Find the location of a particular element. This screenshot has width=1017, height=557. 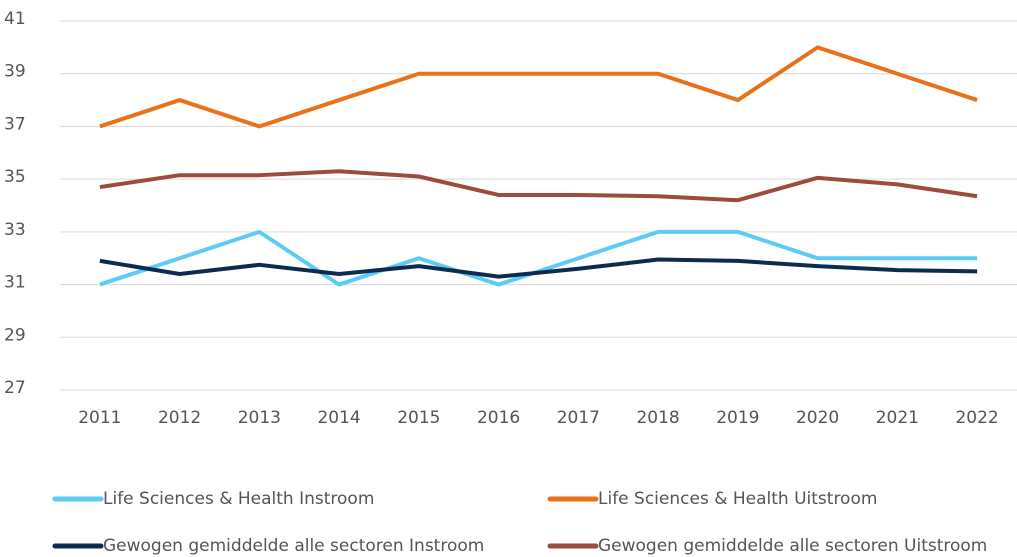

x-tick-label: 2019 is located at coordinates (737, 418).